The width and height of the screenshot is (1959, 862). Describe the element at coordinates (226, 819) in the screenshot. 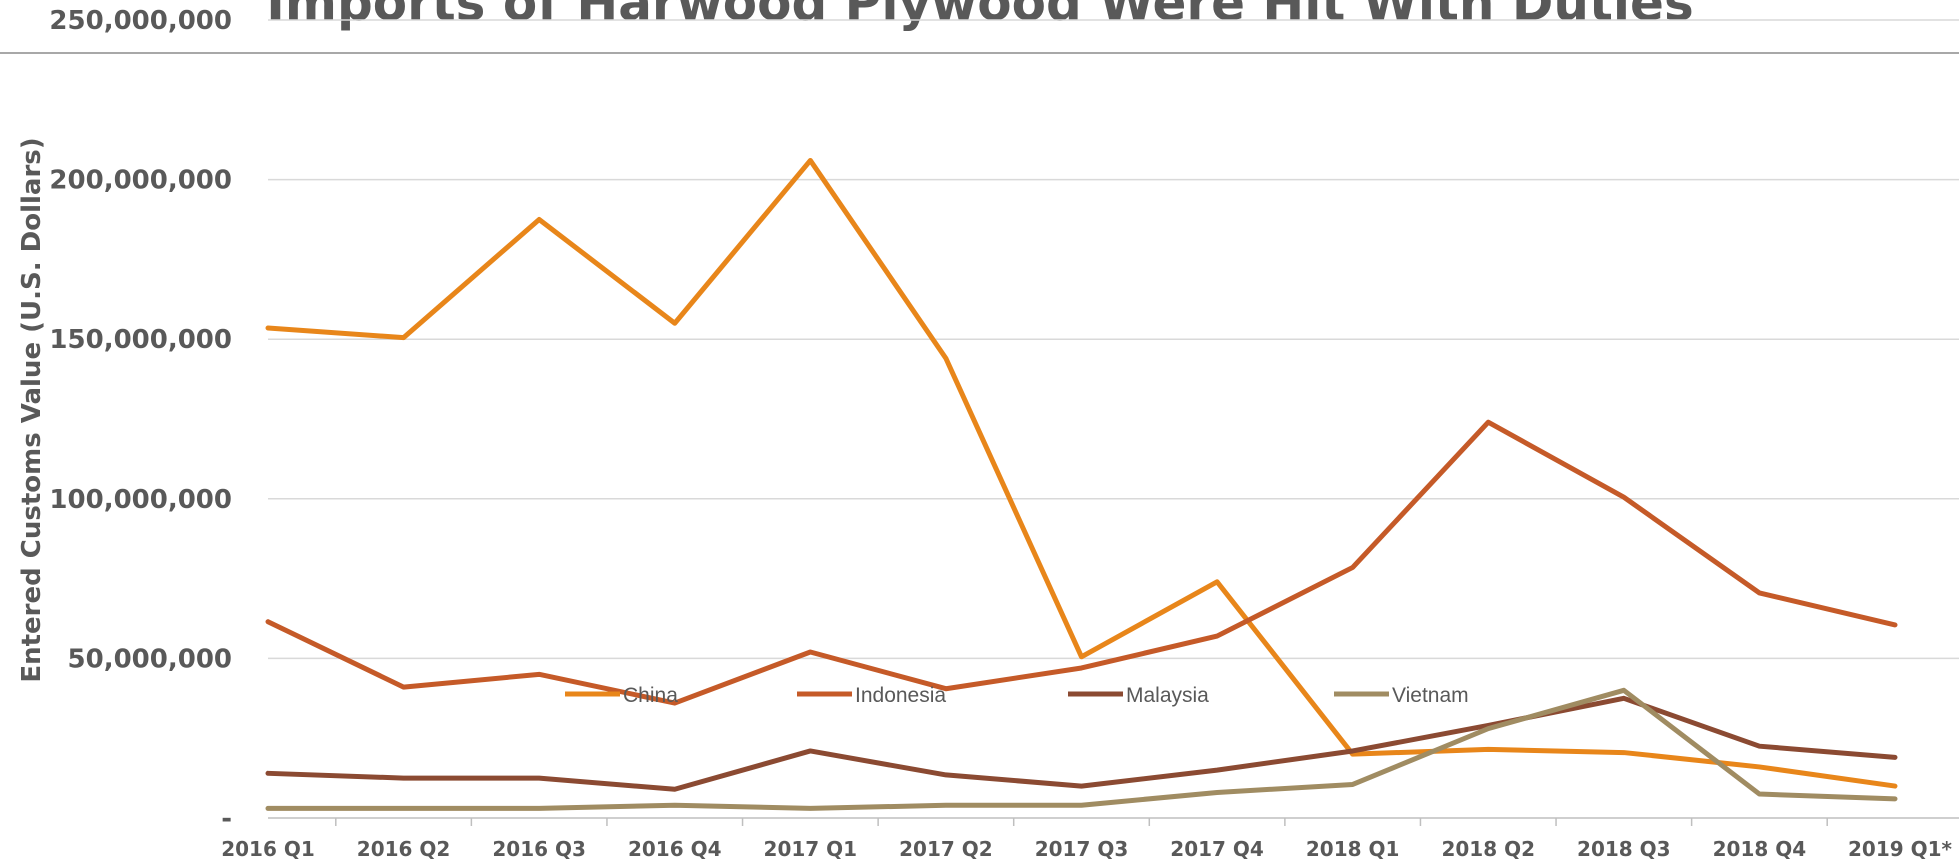

I see `y-tick-label: -` at that location.